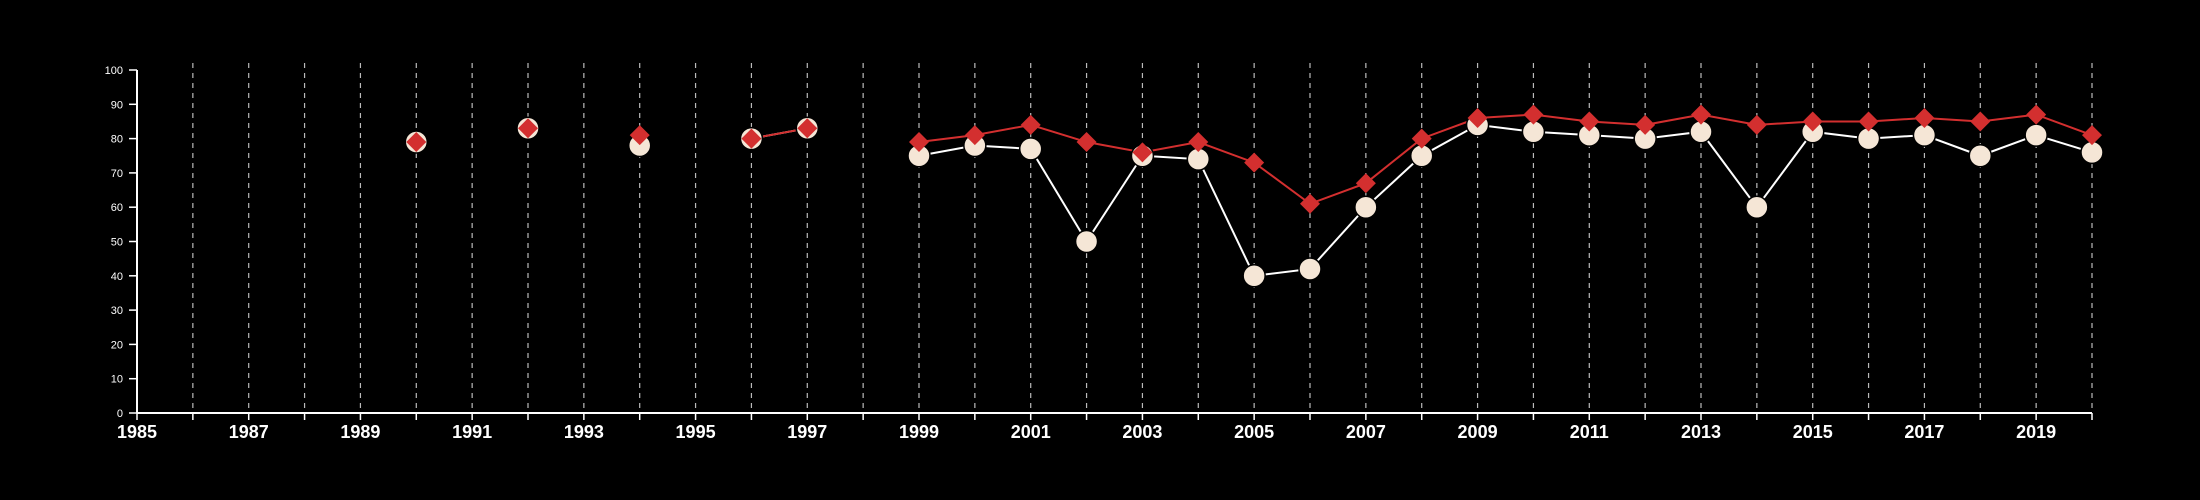  What do you see at coordinates (120, 414) in the screenshot?
I see `y-tick-label: 0` at bounding box center [120, 414].